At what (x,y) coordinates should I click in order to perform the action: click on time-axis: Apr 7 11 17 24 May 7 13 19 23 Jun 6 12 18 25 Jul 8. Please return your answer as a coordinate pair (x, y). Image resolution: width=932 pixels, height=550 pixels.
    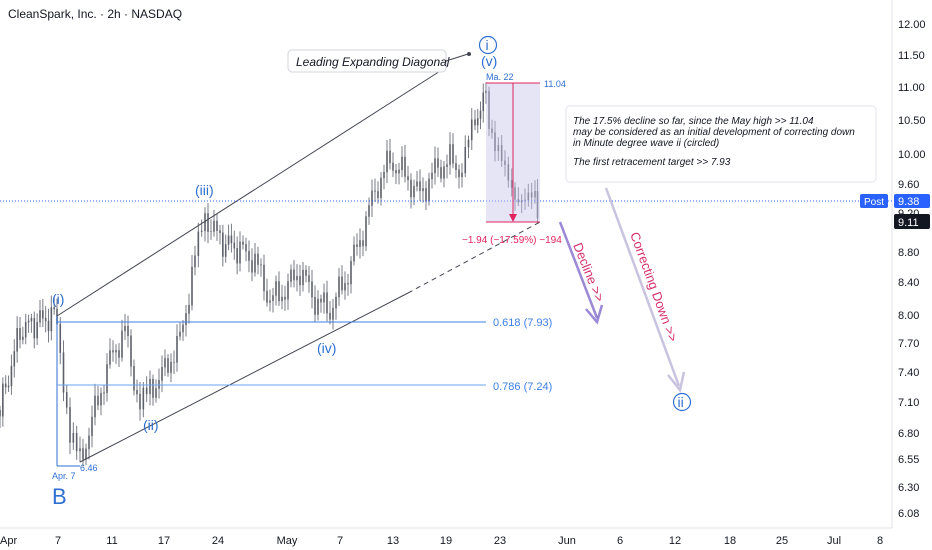
    Looking at the image, I should click on (441, 541).